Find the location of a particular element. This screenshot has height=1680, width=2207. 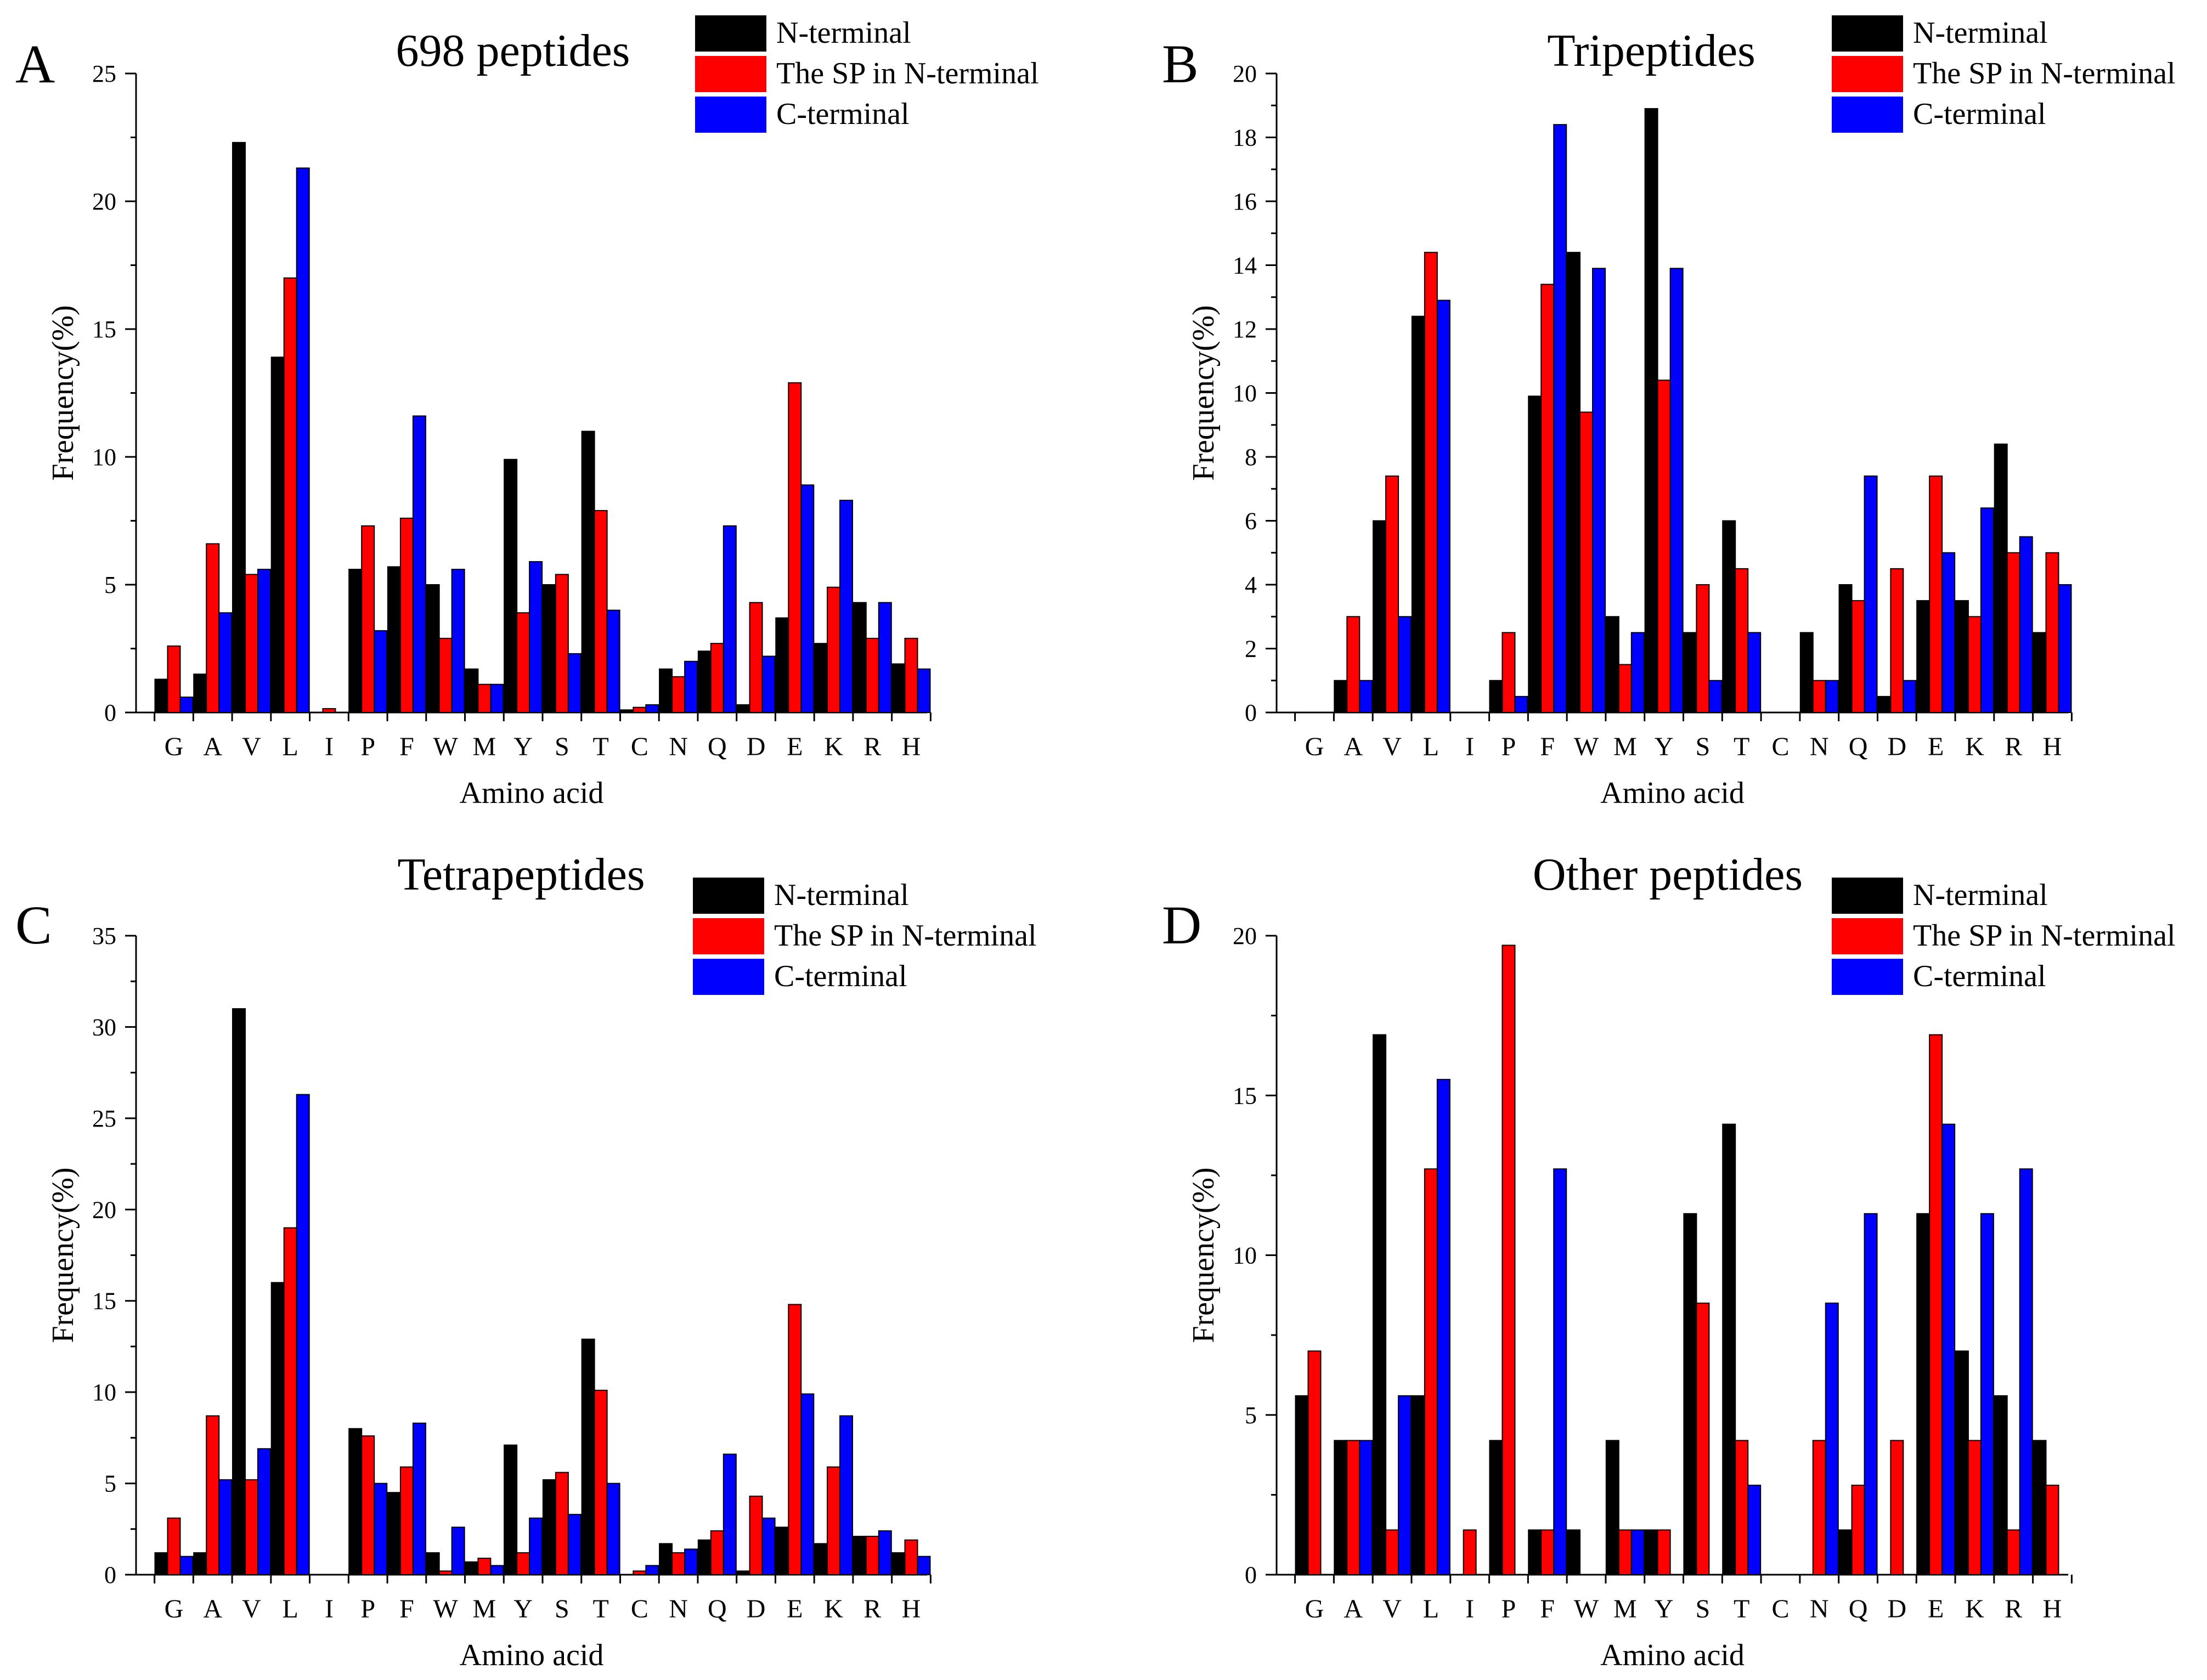

bar-n-terminal-t is located at coordinates (588, 1456).